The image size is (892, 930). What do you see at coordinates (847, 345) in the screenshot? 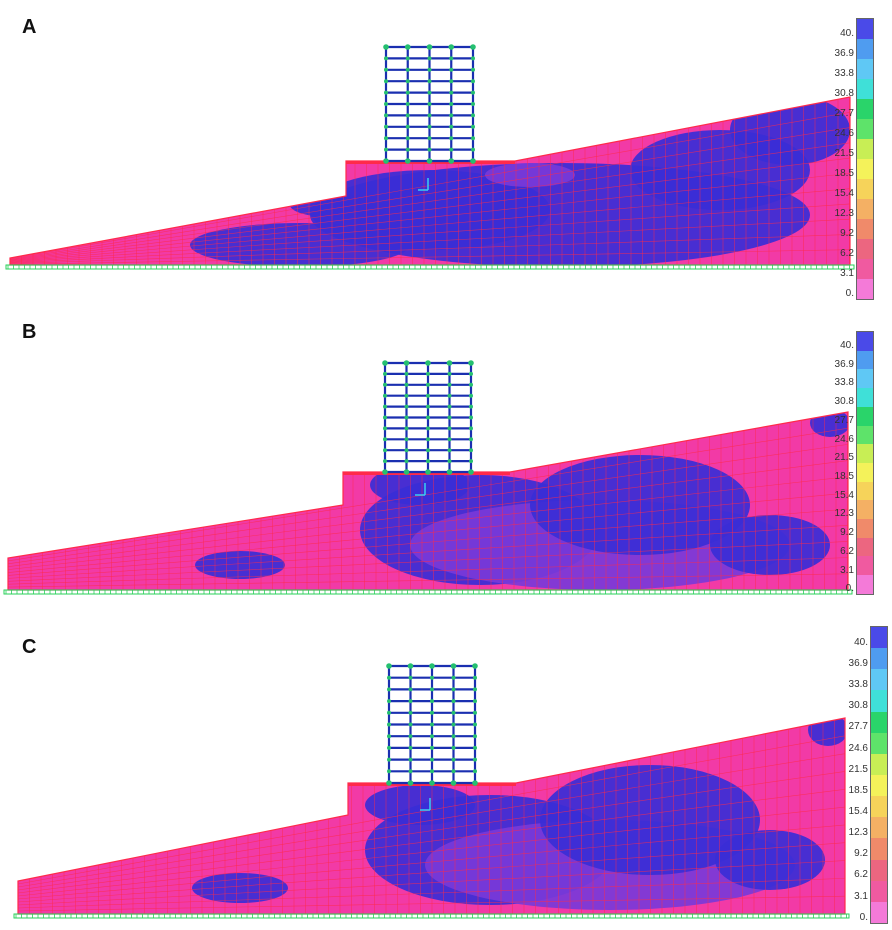
I see `legend-tick-label: 40.` at bounding box center [847, 345].